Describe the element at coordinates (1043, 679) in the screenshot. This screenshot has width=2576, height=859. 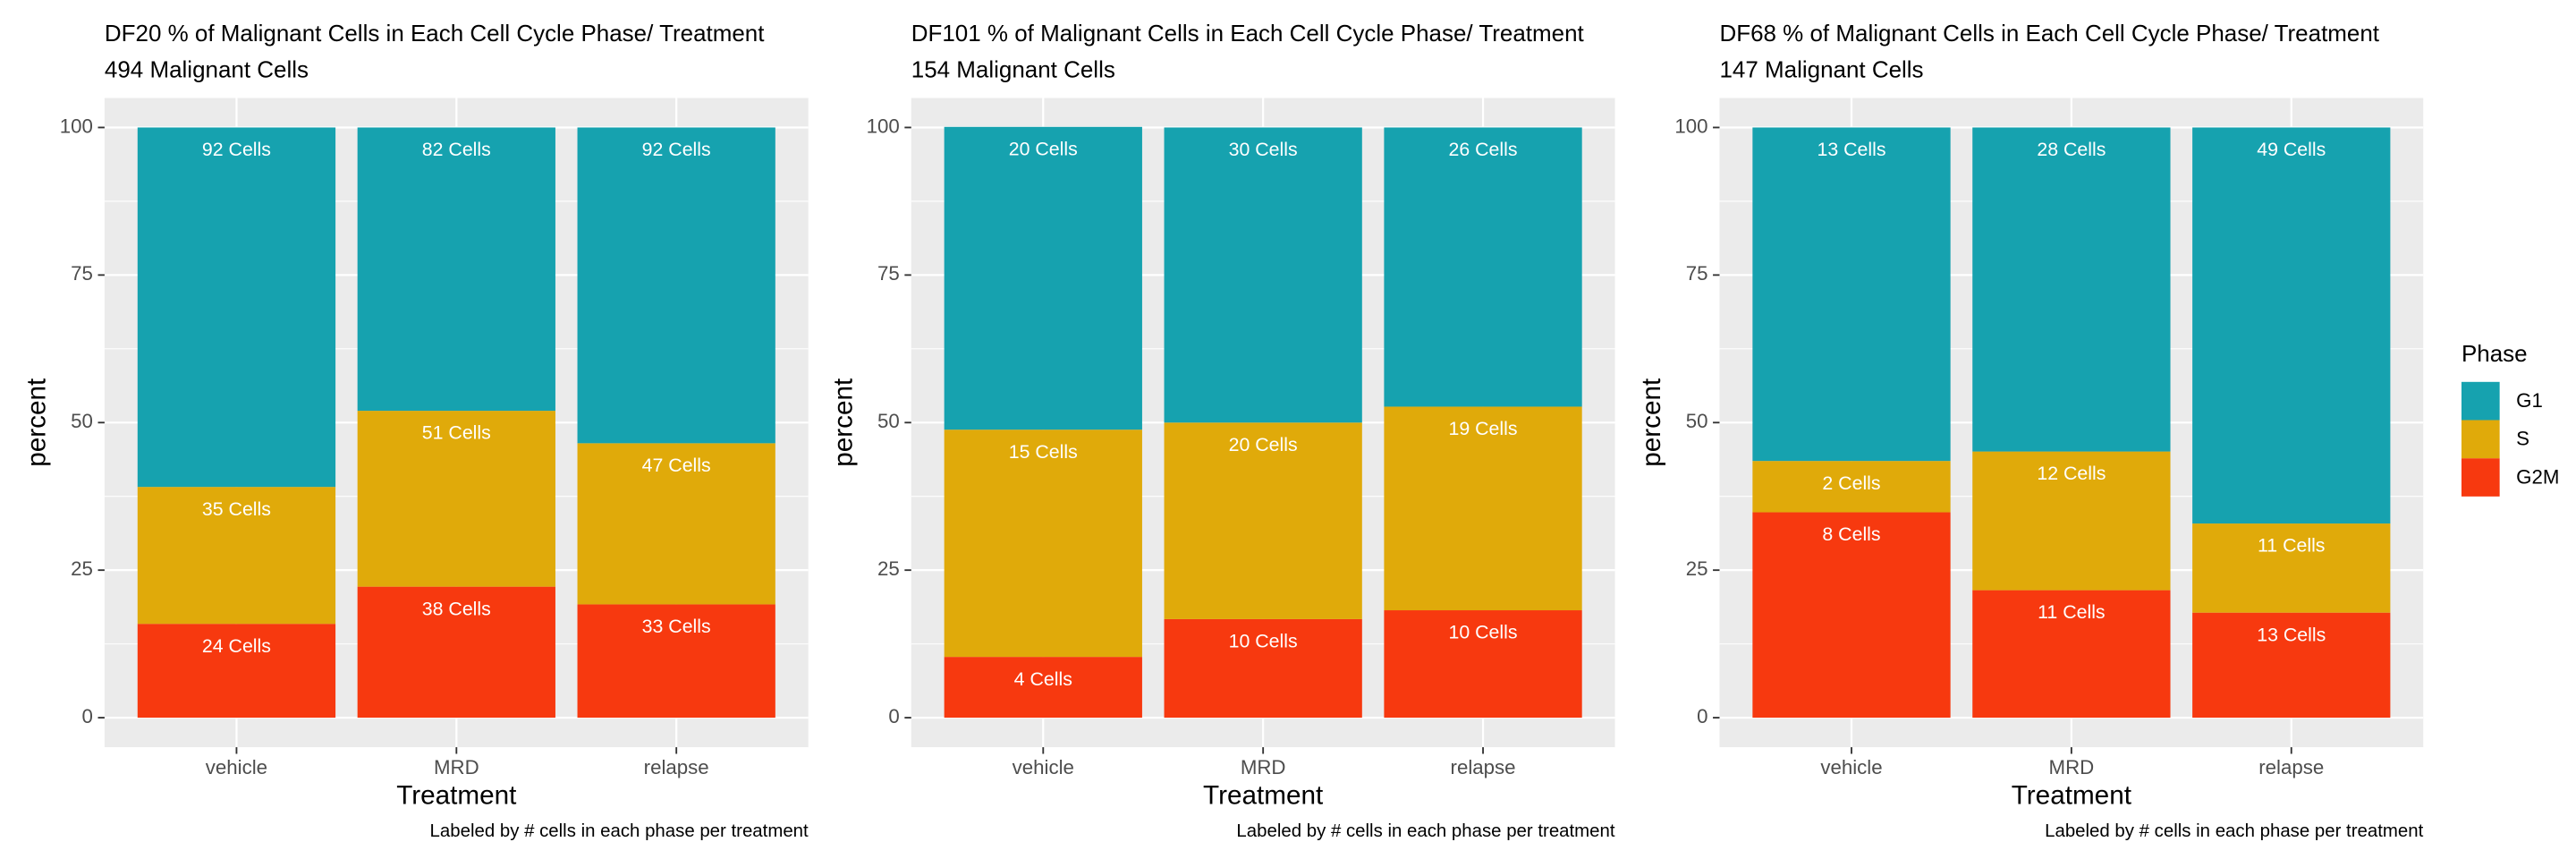
I see `cell-label: 4 Cells` at that location.